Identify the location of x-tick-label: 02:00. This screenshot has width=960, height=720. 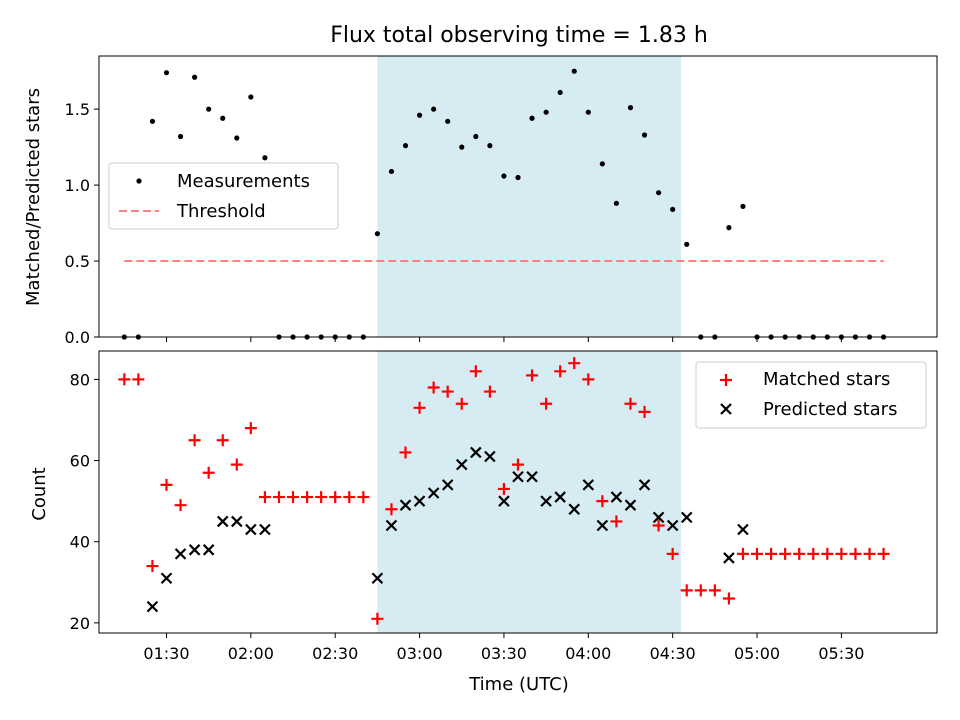
(251, 653).